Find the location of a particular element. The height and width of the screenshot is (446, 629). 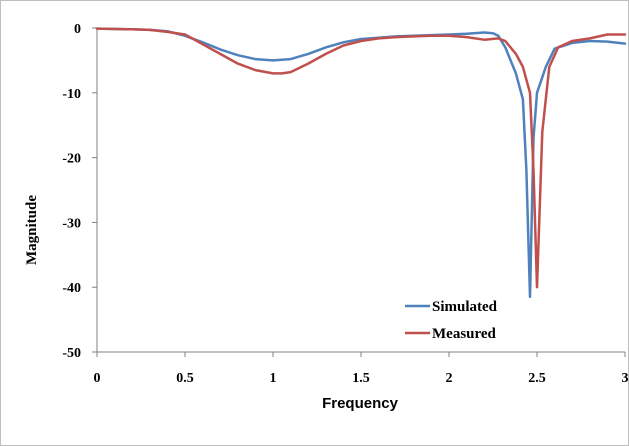

x-tick-label: 1.5 is located at coordinates (361, 378).